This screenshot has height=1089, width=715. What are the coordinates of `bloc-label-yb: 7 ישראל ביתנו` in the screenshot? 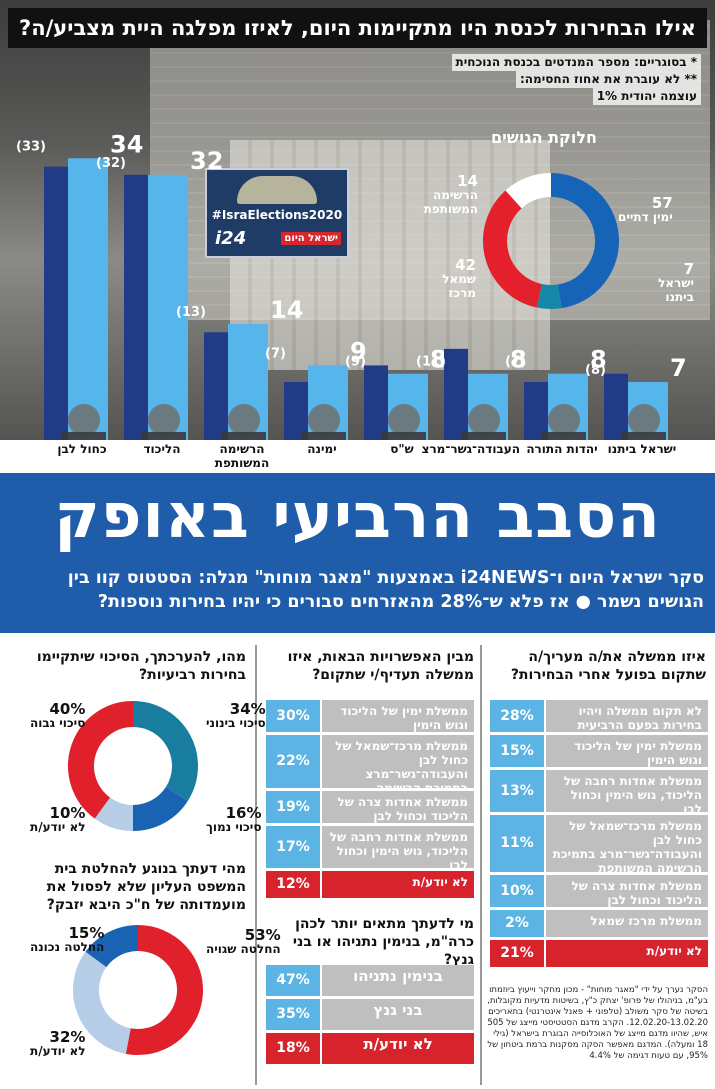 It's located at (662, 283).